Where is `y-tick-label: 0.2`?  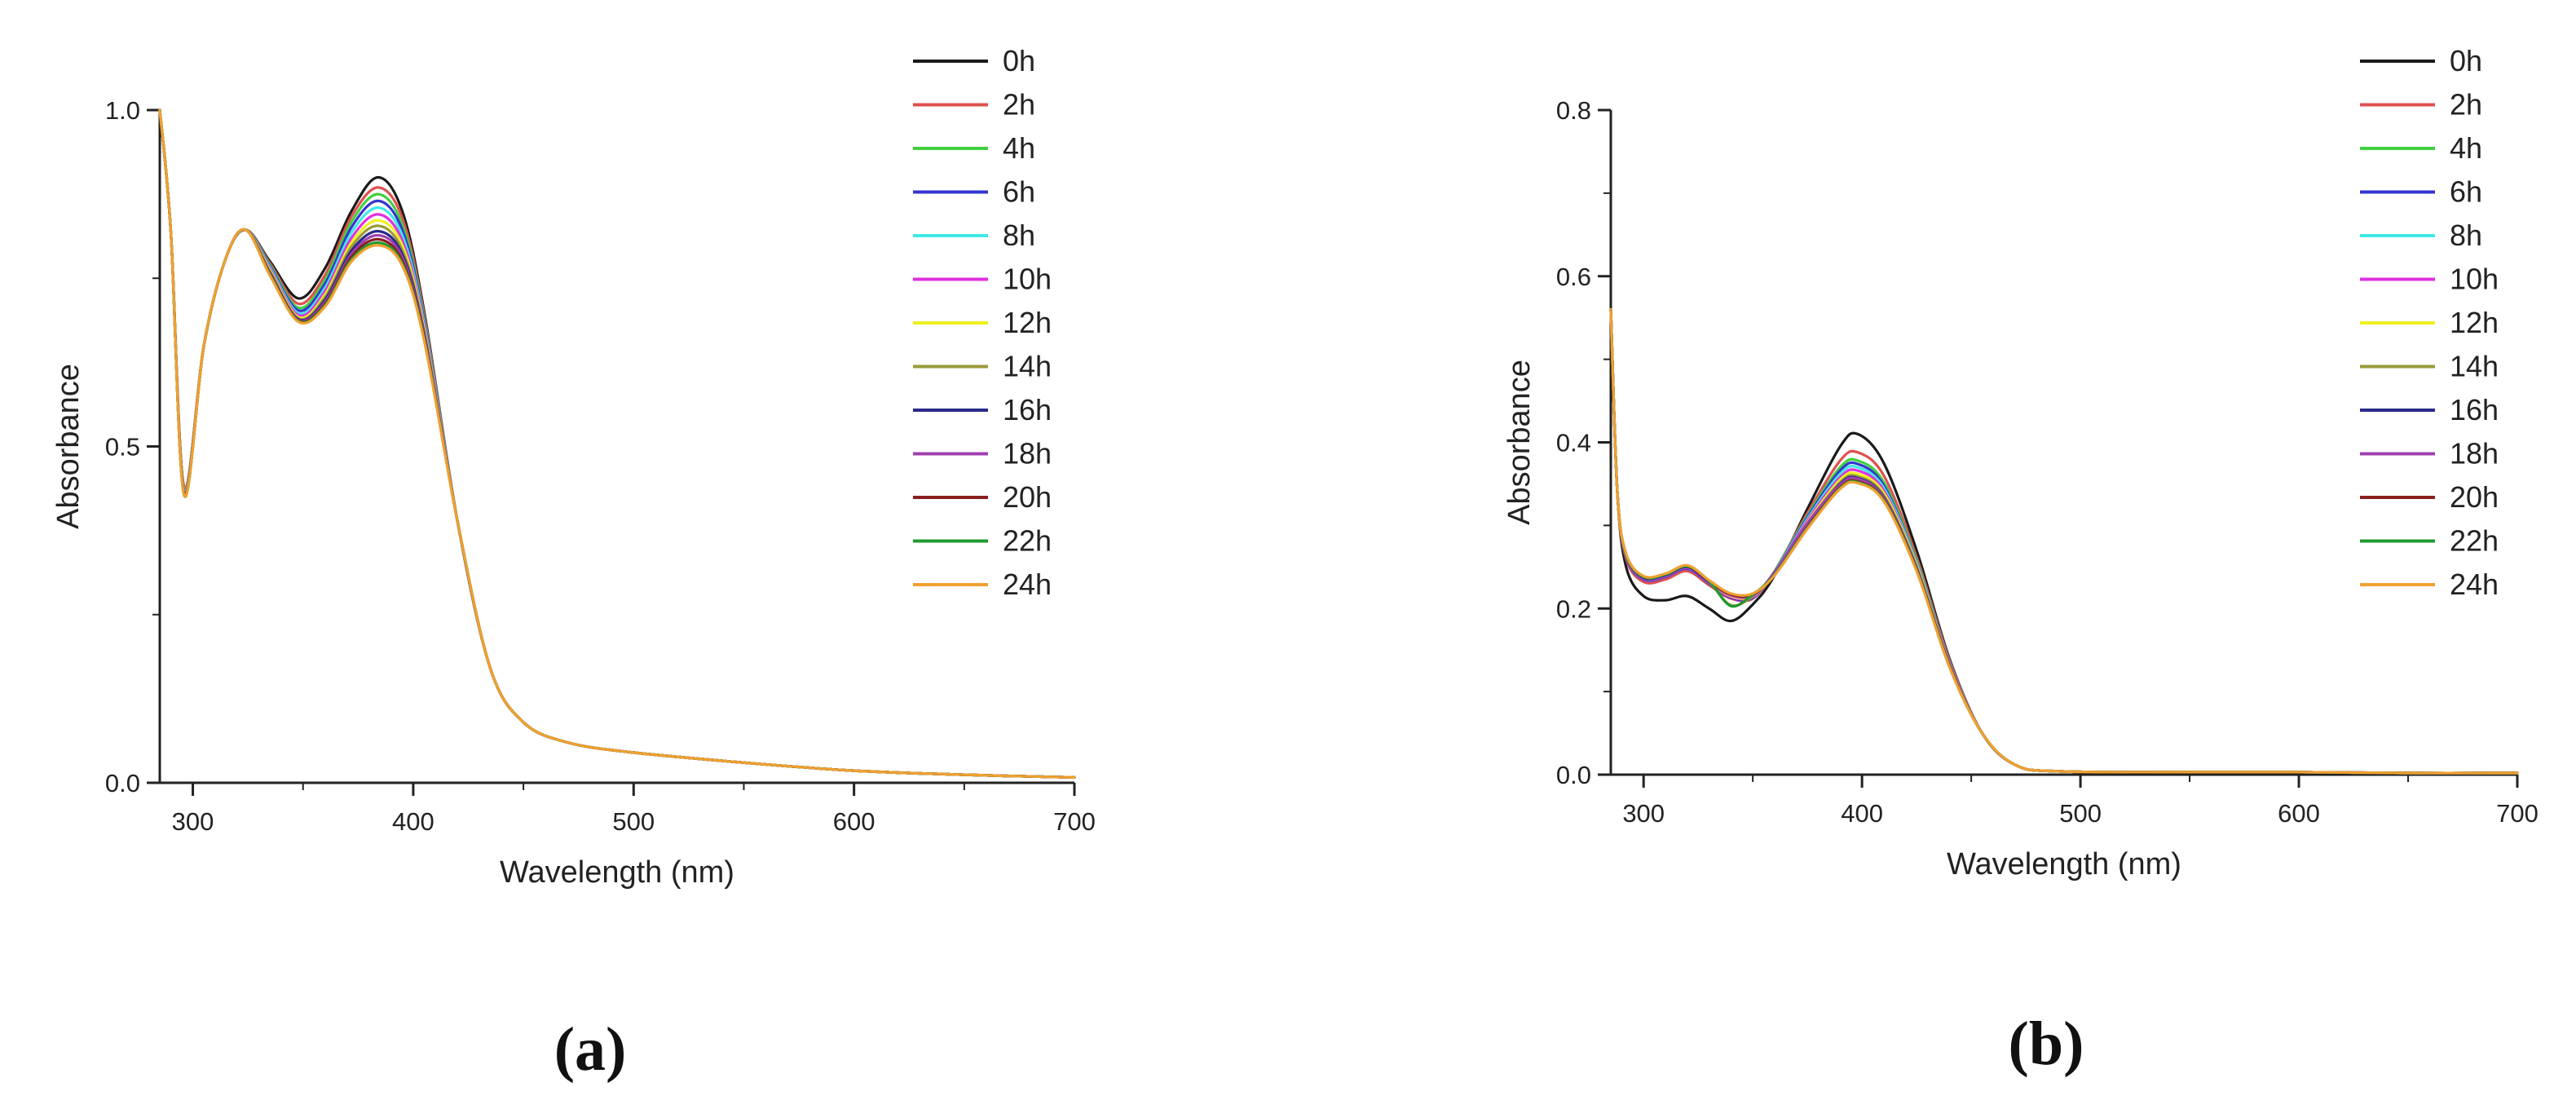 y-tick-label: 0.2 is located at coordinates (1573, 608).